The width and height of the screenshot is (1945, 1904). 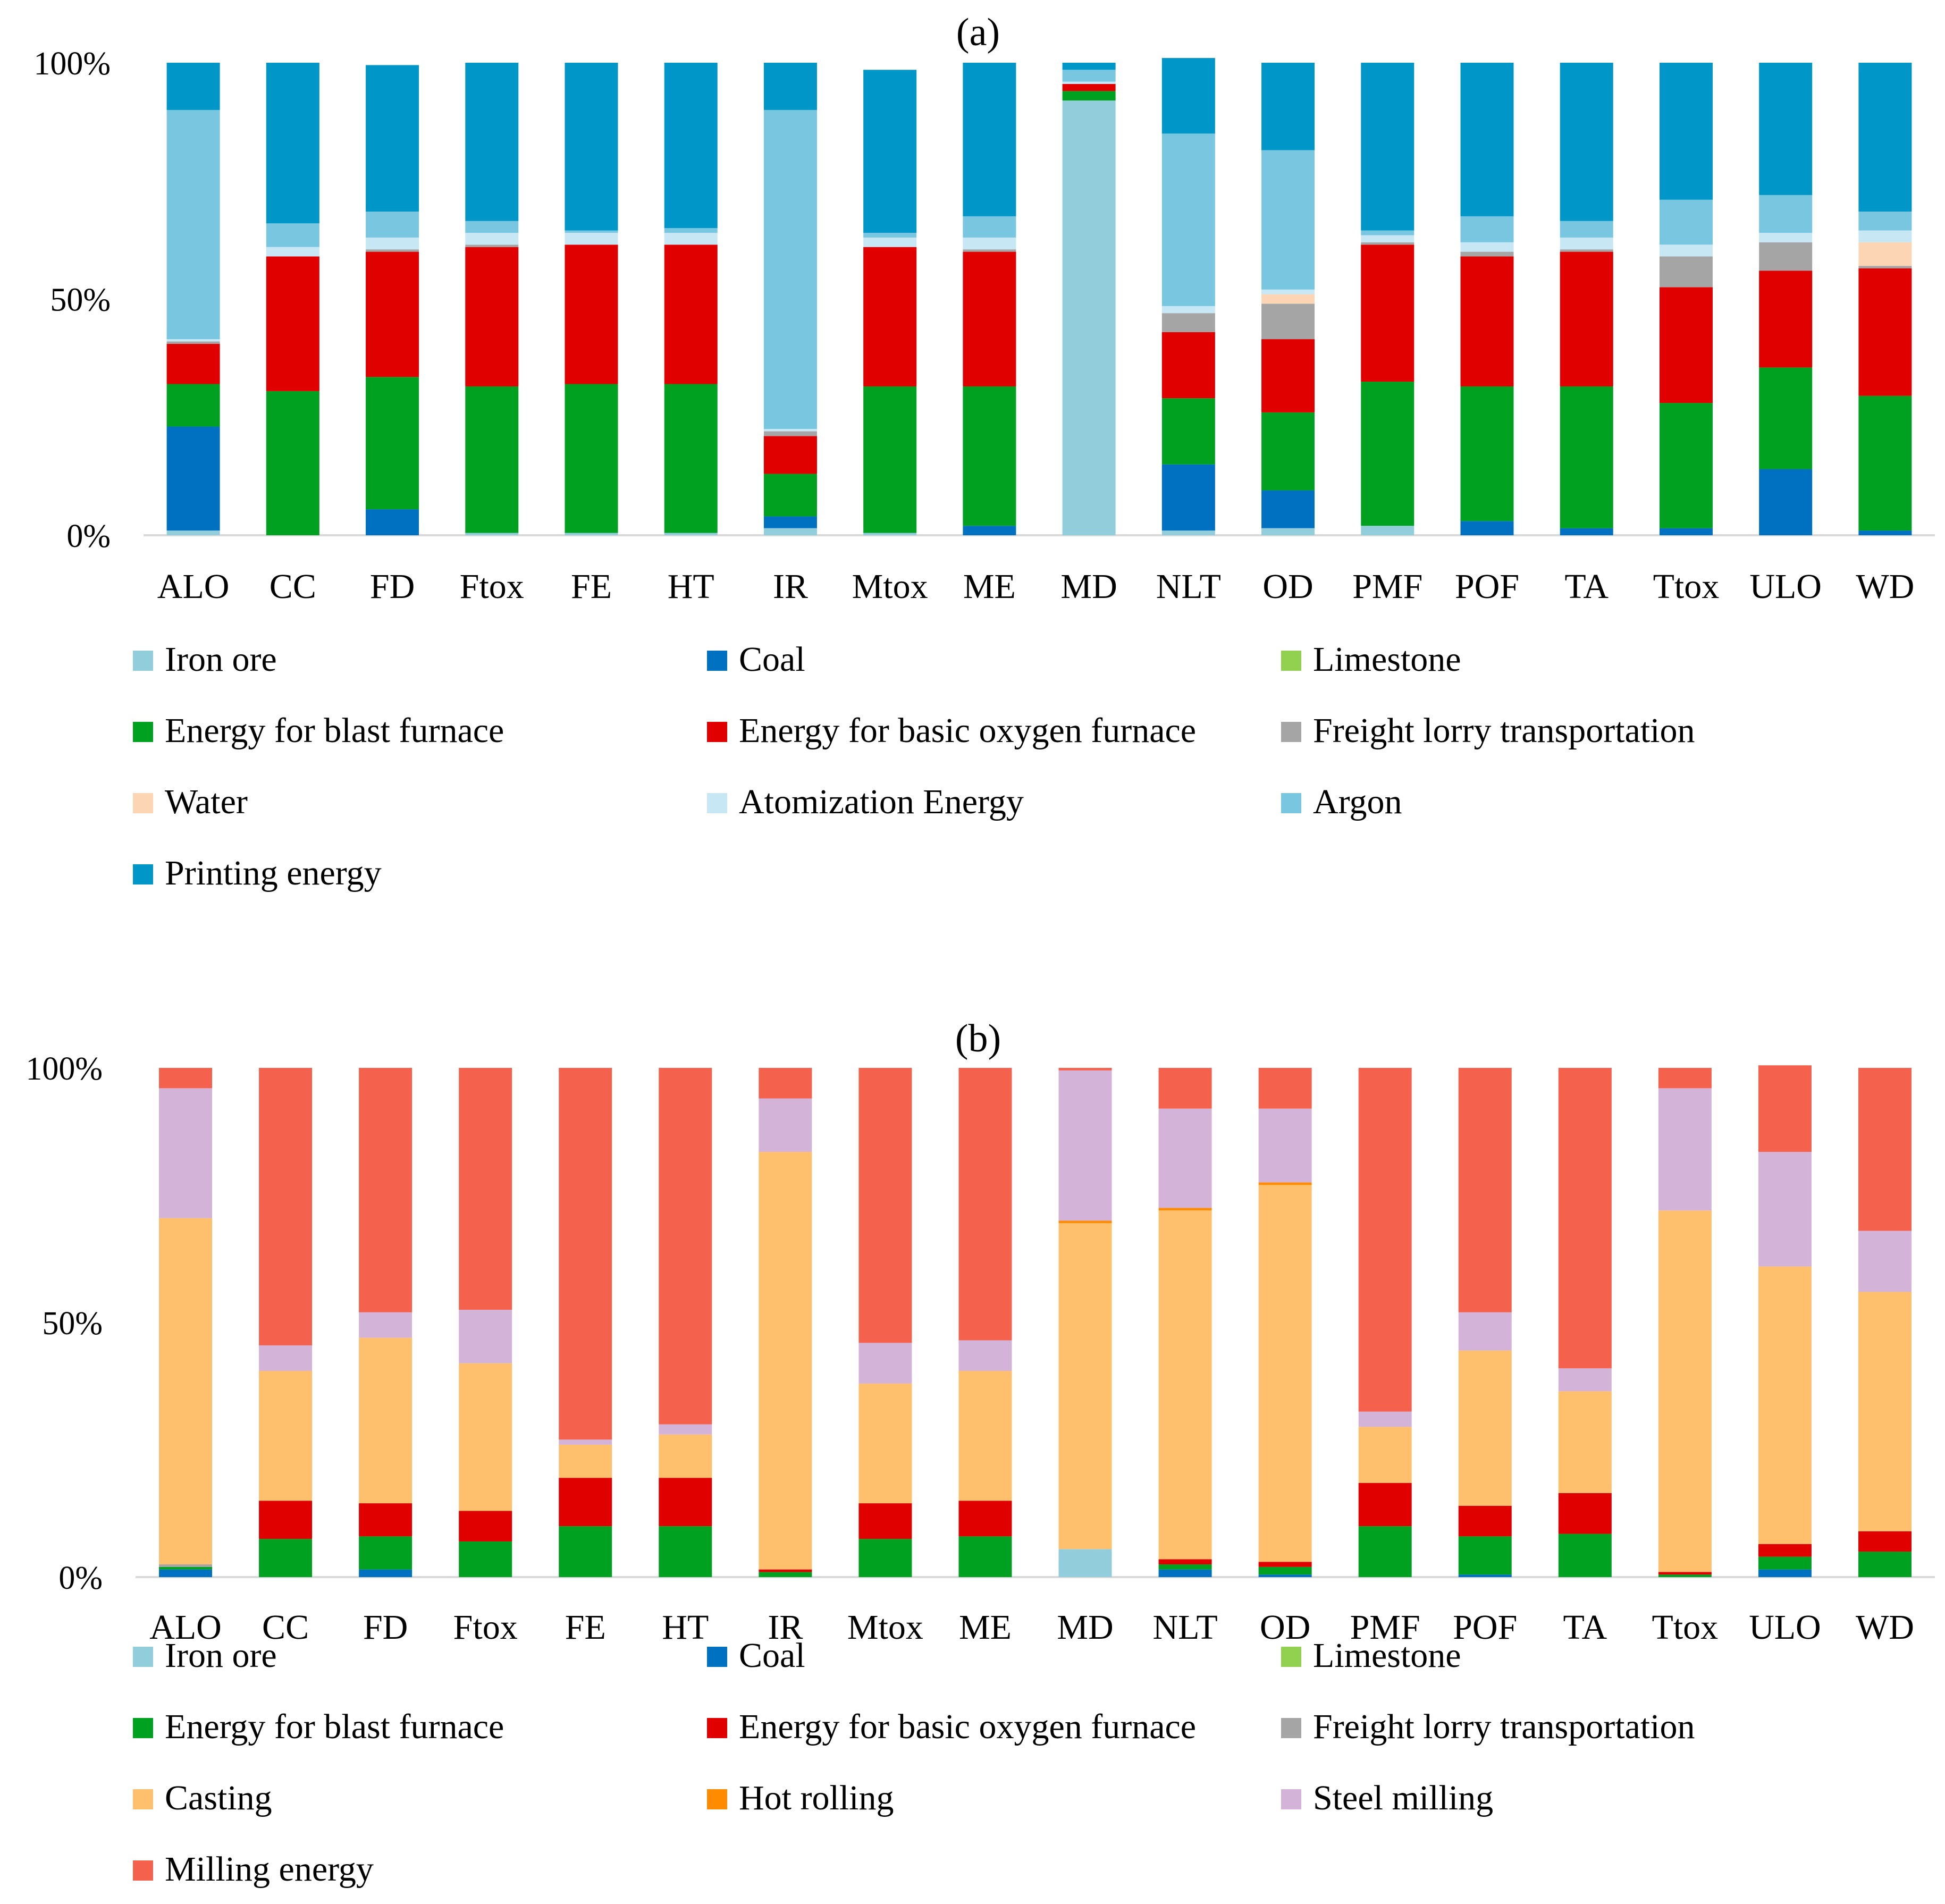 I want to click on x-tick-label: IR, so click(x=785, y=1627).